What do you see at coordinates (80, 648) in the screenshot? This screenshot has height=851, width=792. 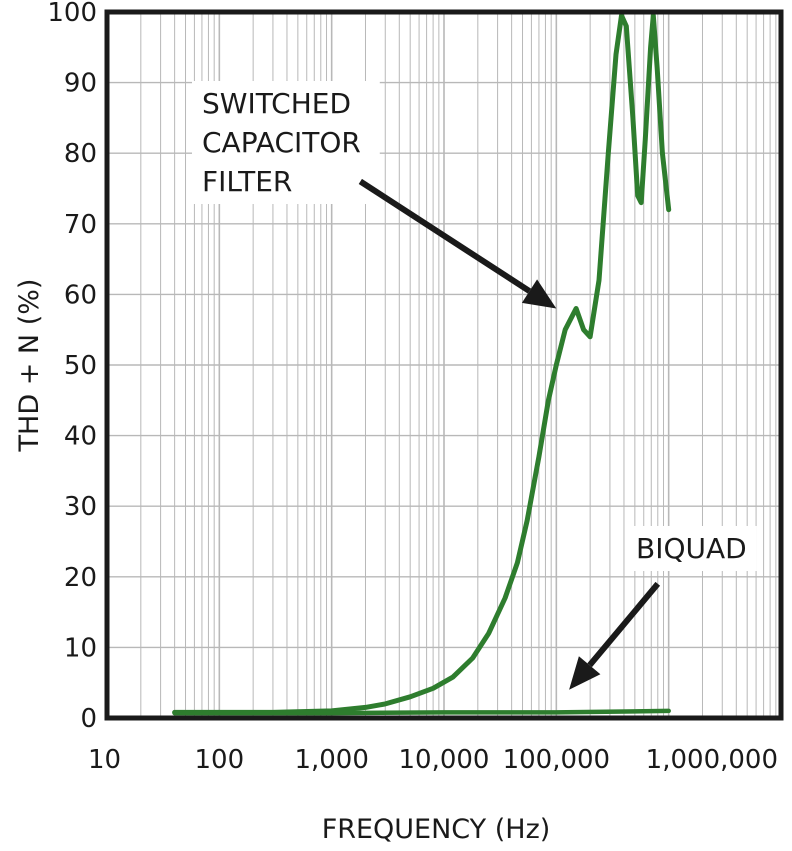 I see `y-tick-label: 10` at bounding box center [80, 648].